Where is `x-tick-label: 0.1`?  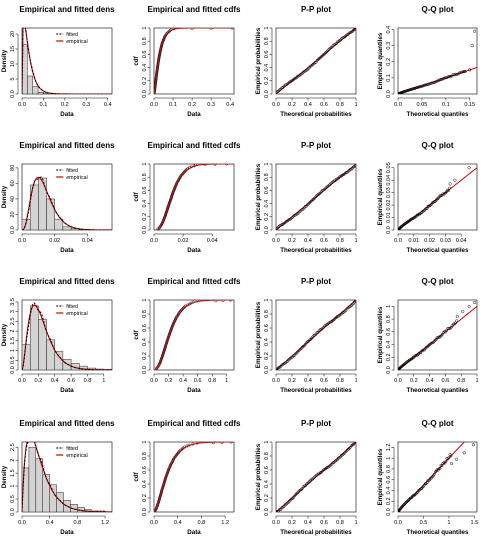
x-tick-label: 0.1 is located at coordinates (173, 105).